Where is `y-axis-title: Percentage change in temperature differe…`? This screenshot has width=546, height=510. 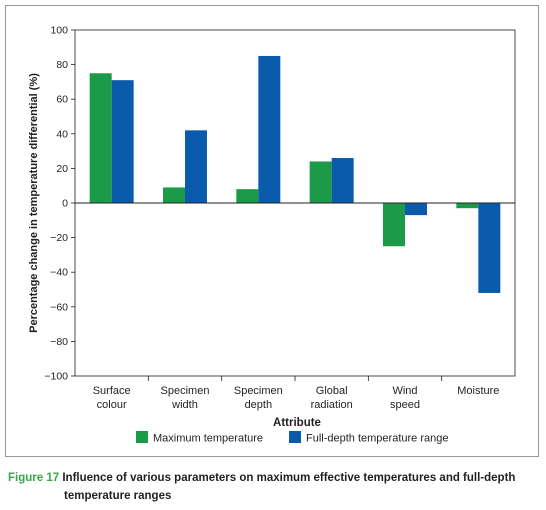 y-axis-title: Percentage change in temperature differe… is located at coordinates (34, 203).